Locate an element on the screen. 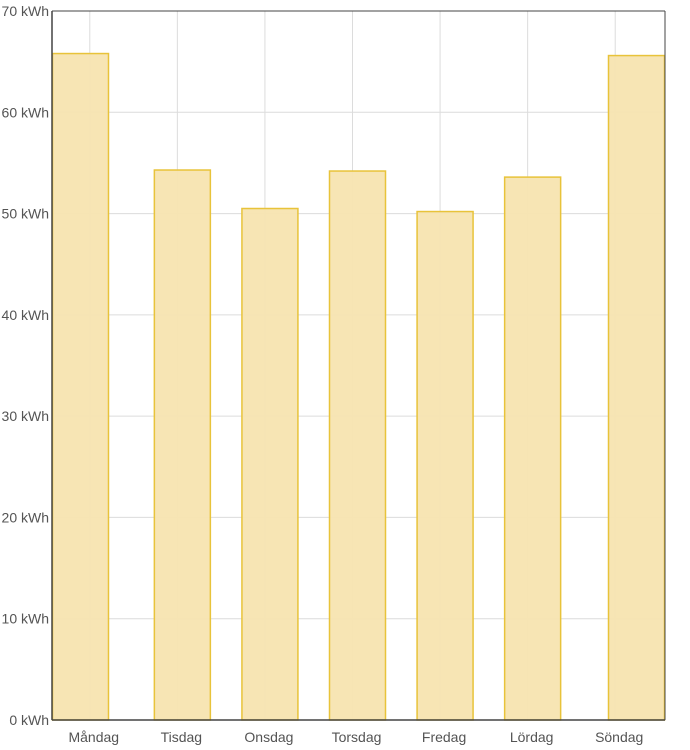 This screenshot has height=750, width=690. x-category-label: Lördag is located at coordinates (532, 737).